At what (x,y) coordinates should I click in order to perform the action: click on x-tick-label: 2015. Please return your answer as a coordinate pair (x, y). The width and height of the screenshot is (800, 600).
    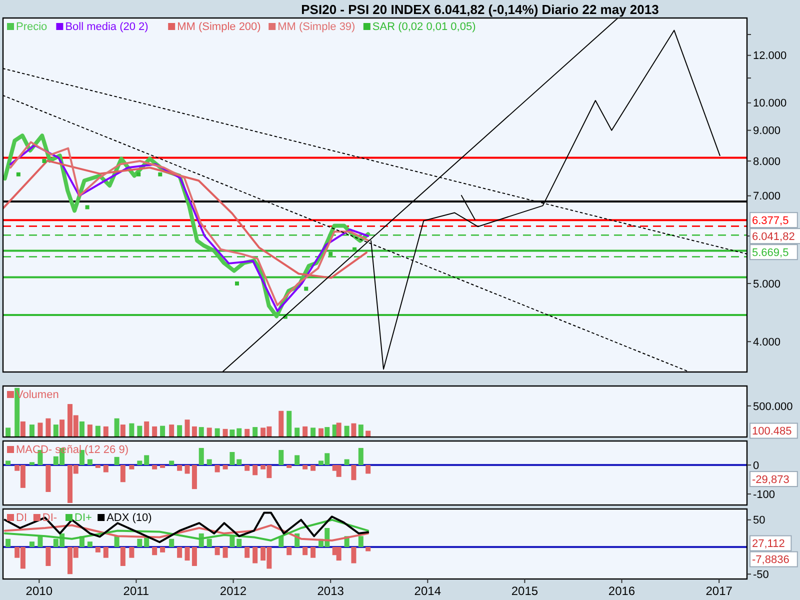
    Looking at the image, I should click on (524, 591).